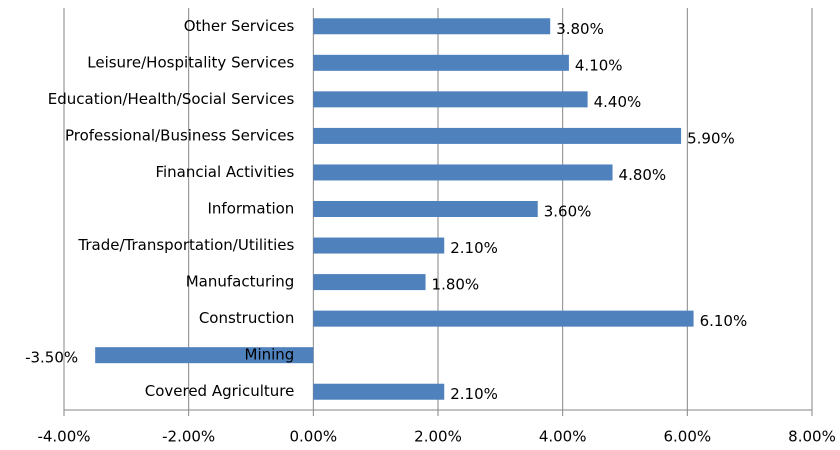 This screenshot has height=450, width=840. Describe the element at coordinates (812, 437) in the screenshot. I see `x-tick-label: 8.00%` at that location.